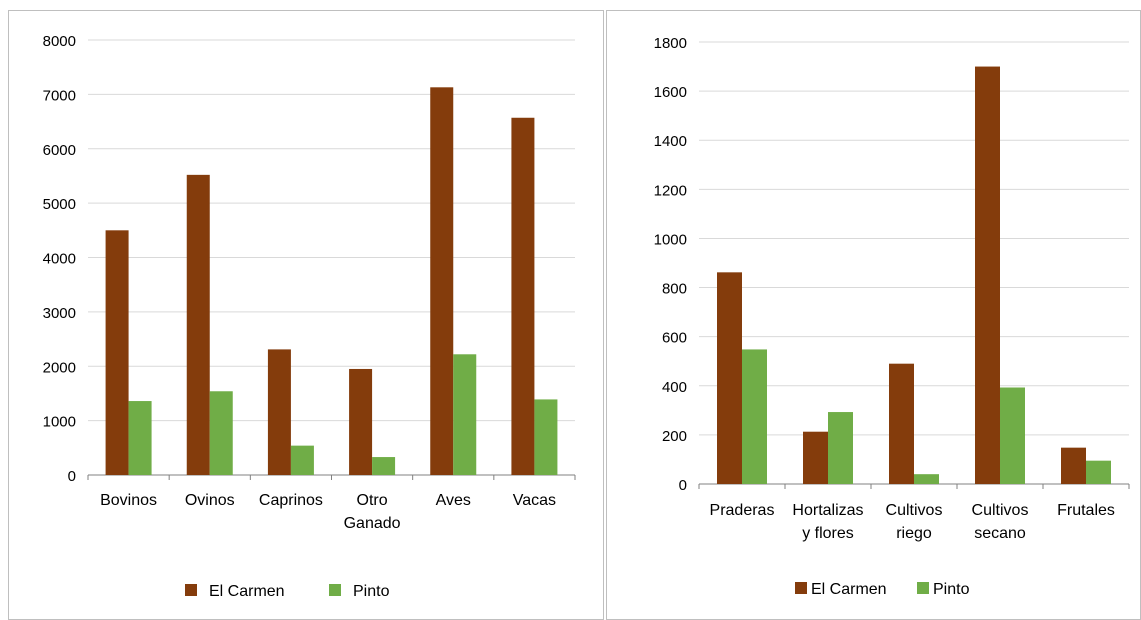  Describe the element at coordinates (674, 338) in the screenshot. I see `y-tick-label: 600` at that location.